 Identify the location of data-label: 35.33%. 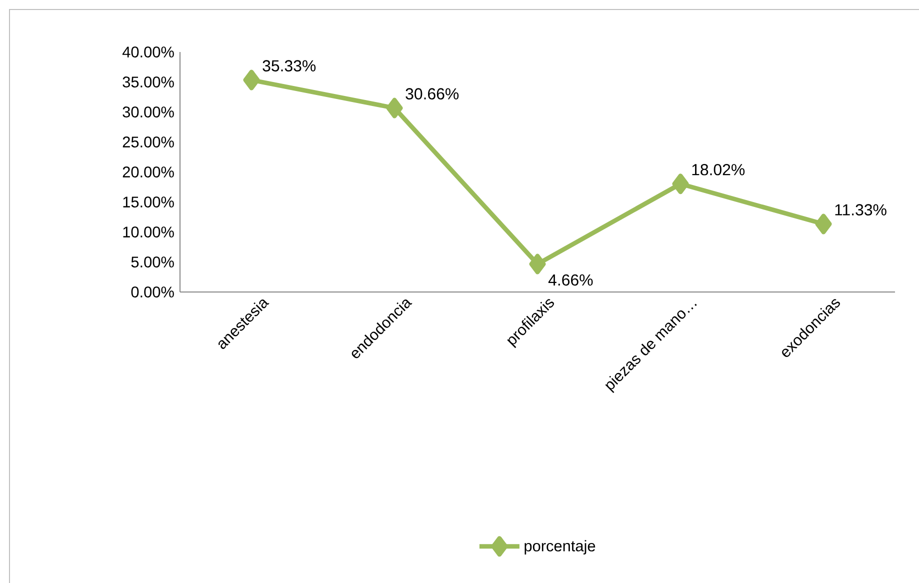
(289, 66).